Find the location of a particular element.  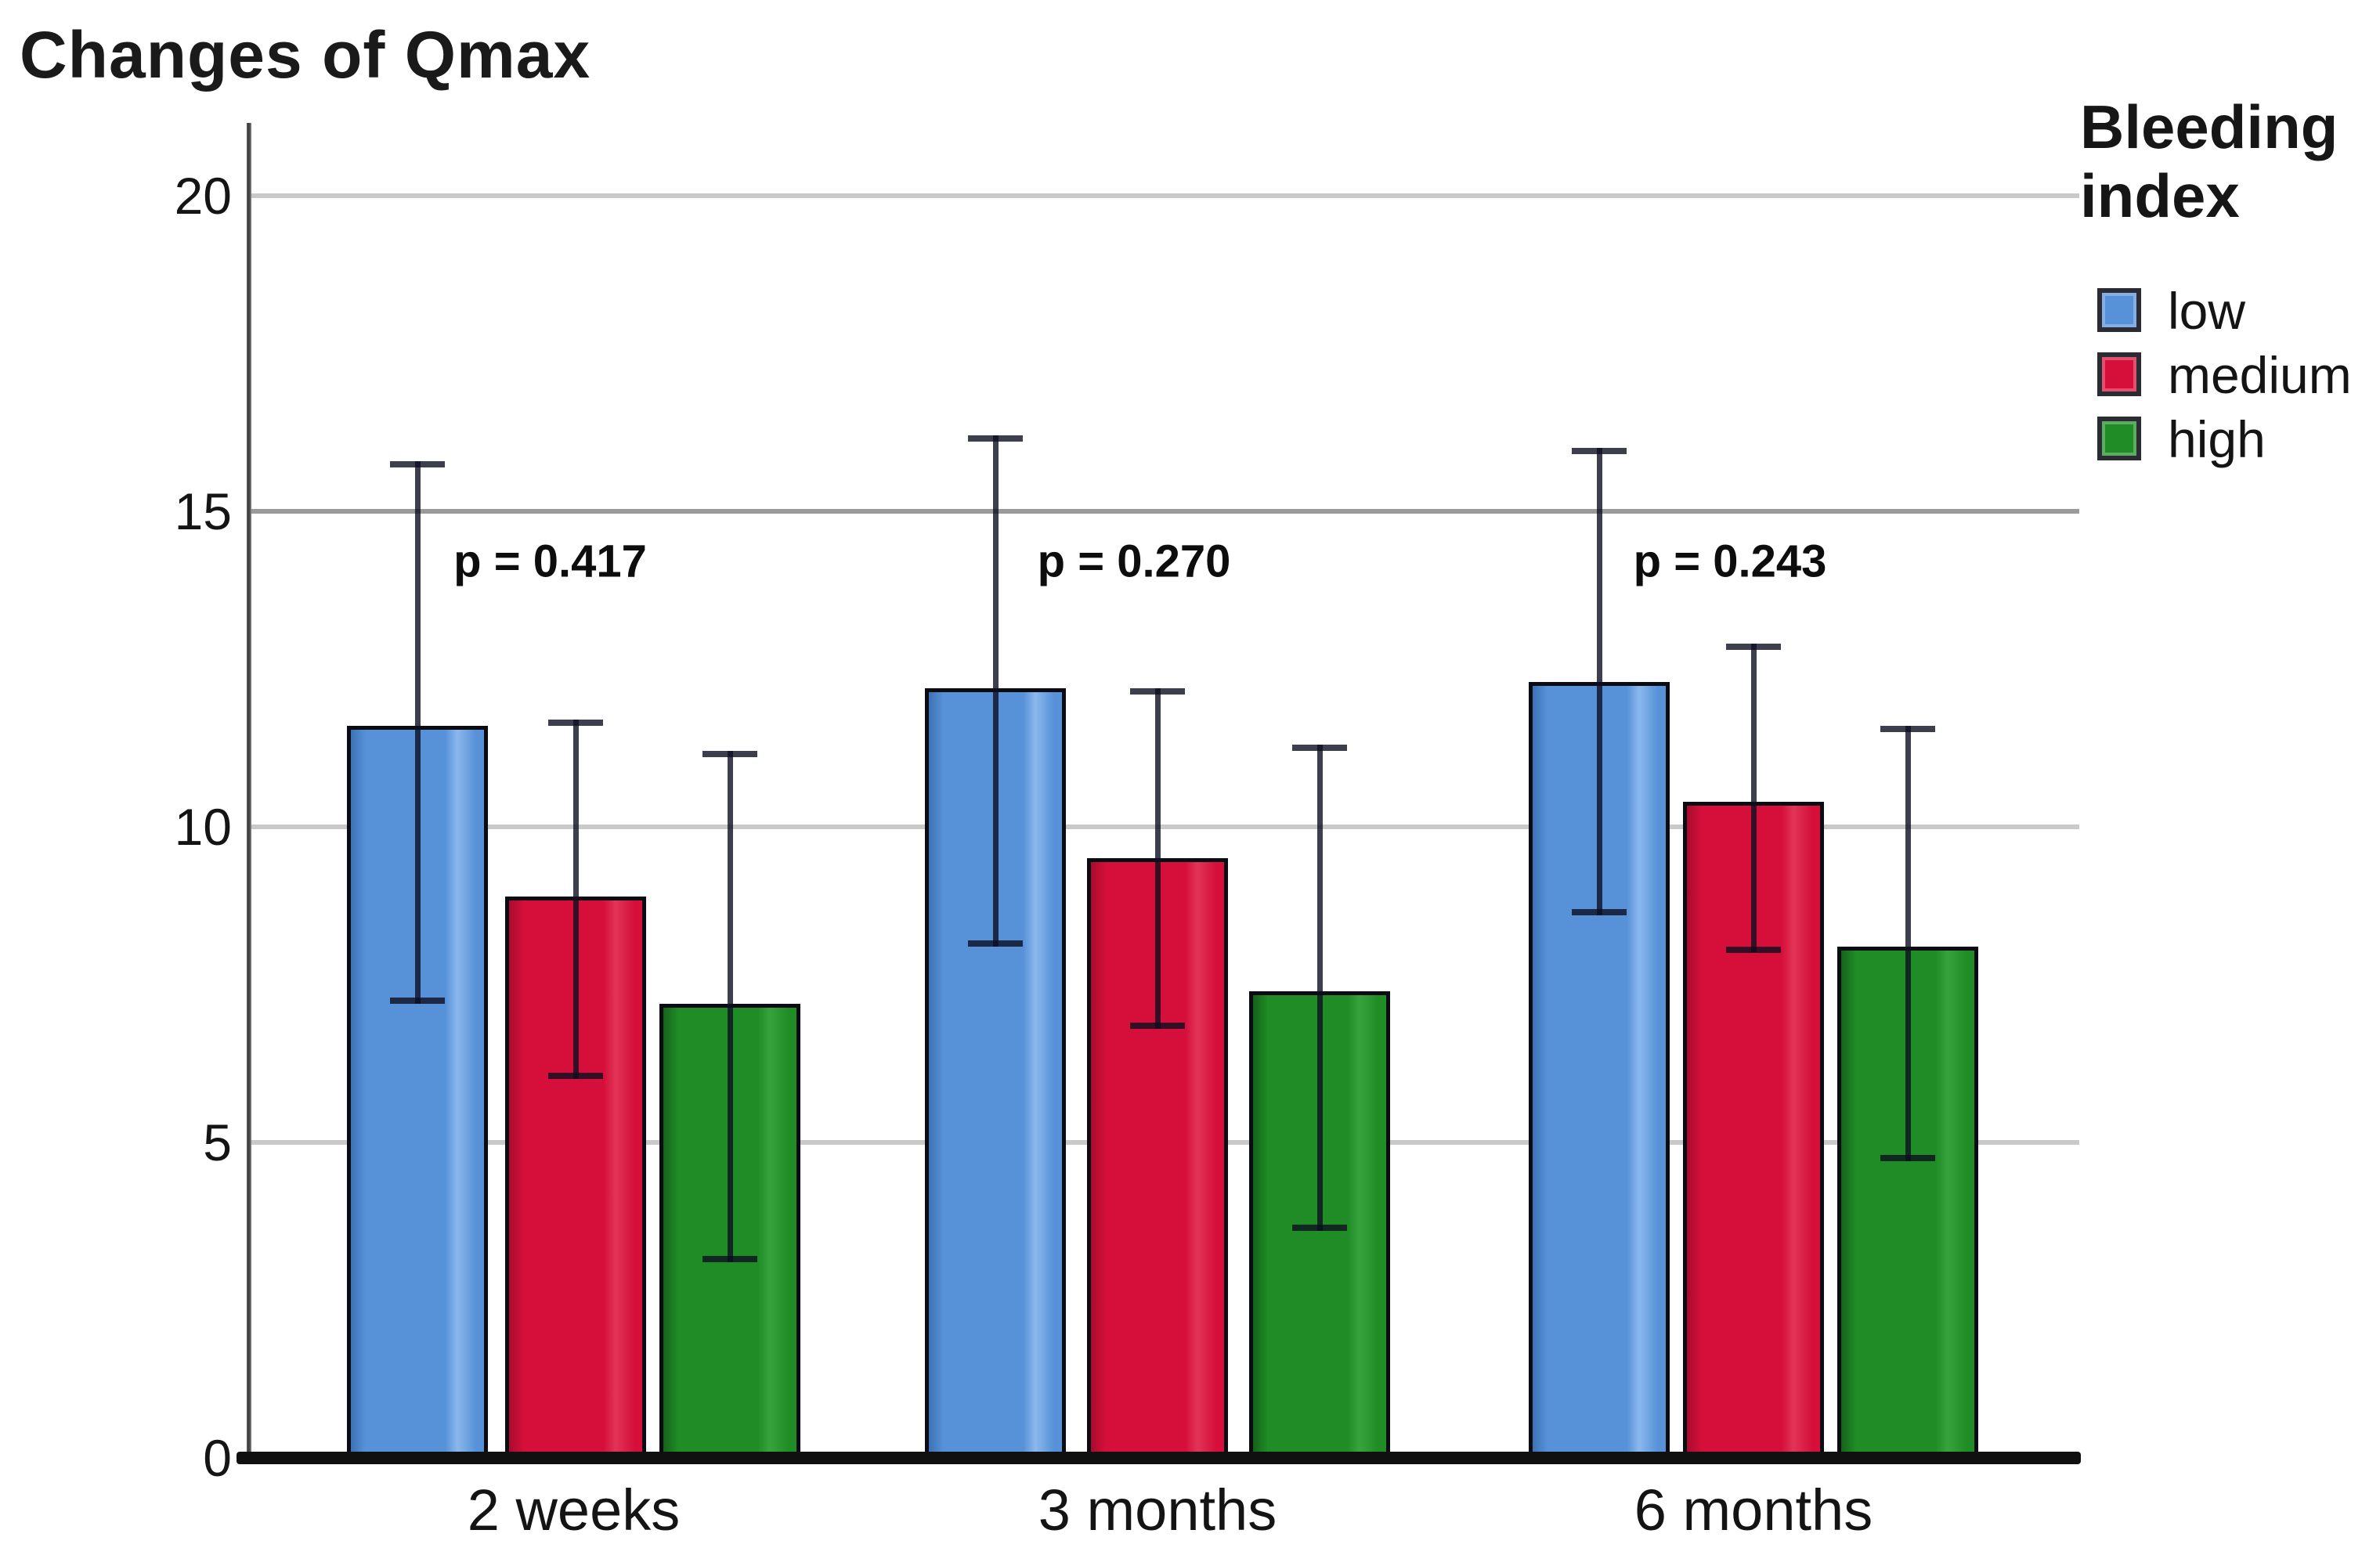

legend-entry-medium: medium is located at coordinates (2238, 375).